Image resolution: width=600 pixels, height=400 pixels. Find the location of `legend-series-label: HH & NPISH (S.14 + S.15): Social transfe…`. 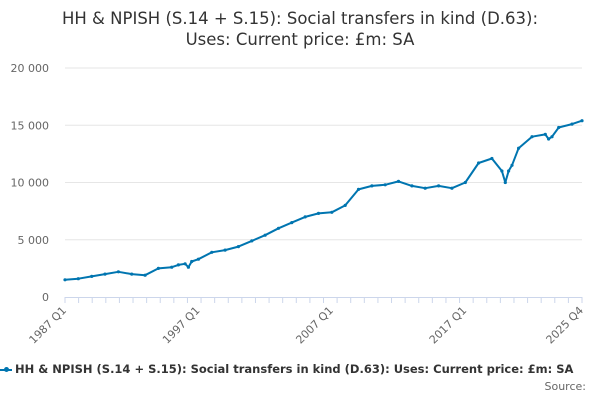

legend-series-label: HH & NPISH (S.14 + S.15): Social transfe… is located at coordinates (294, 369).